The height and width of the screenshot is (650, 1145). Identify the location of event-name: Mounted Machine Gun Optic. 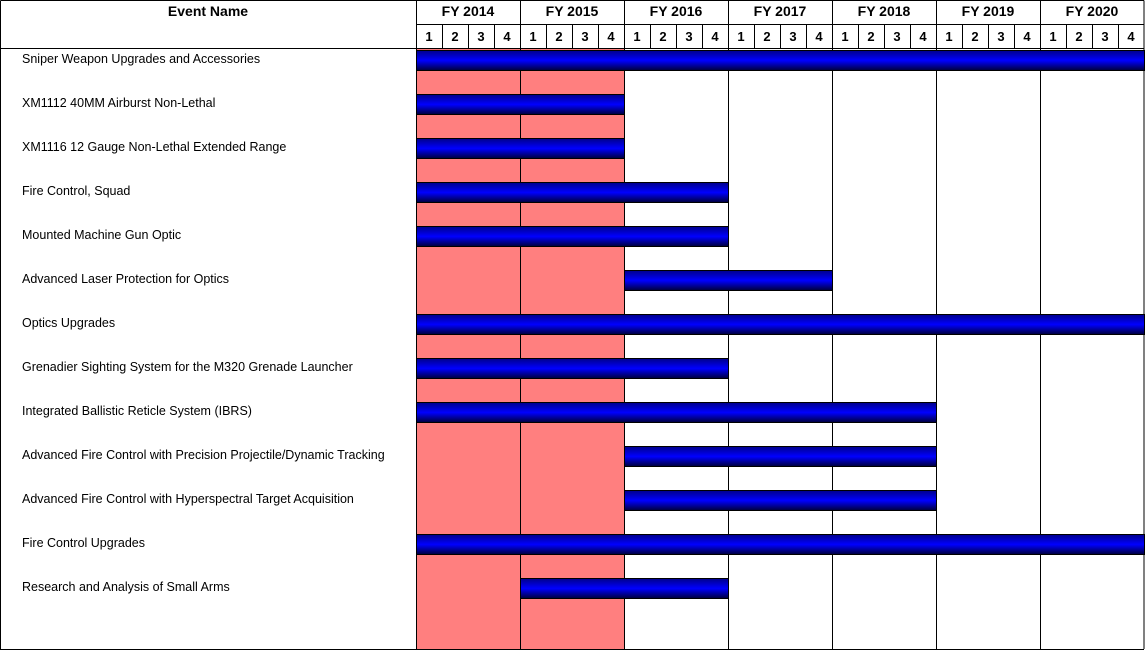
(101, 235).